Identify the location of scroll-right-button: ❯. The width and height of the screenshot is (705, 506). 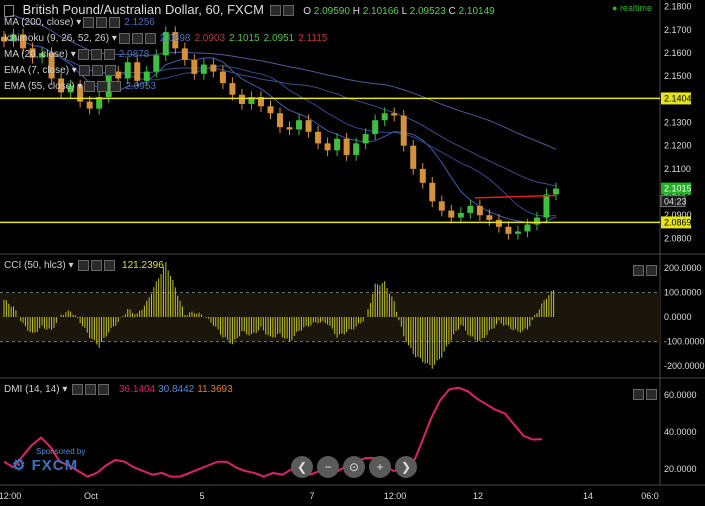
(406, 467).